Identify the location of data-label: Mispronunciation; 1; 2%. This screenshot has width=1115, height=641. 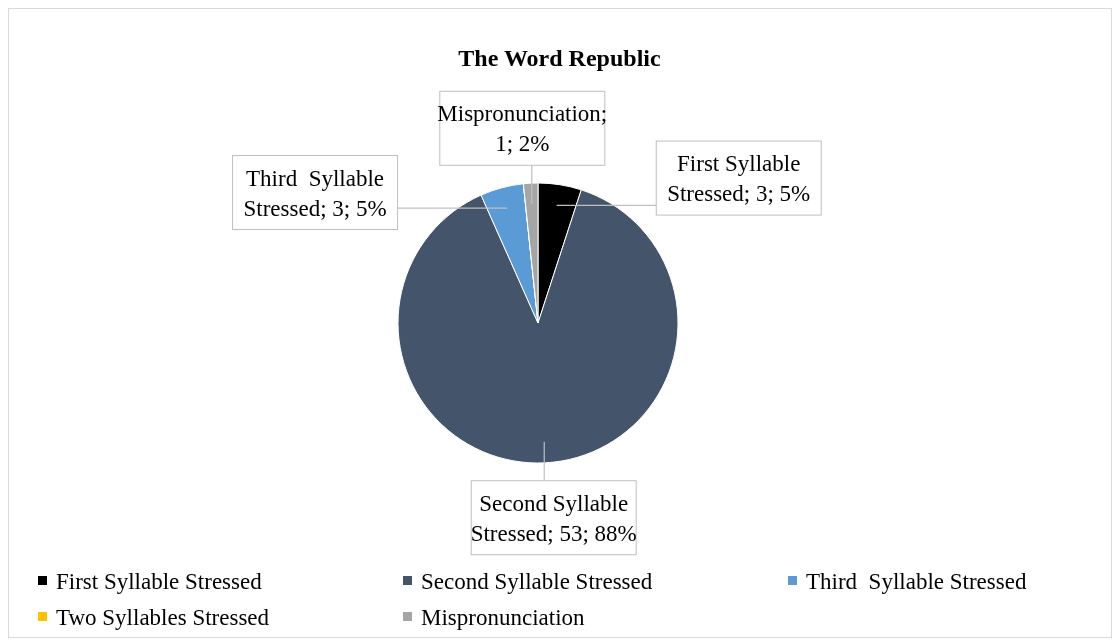
(522, 129).